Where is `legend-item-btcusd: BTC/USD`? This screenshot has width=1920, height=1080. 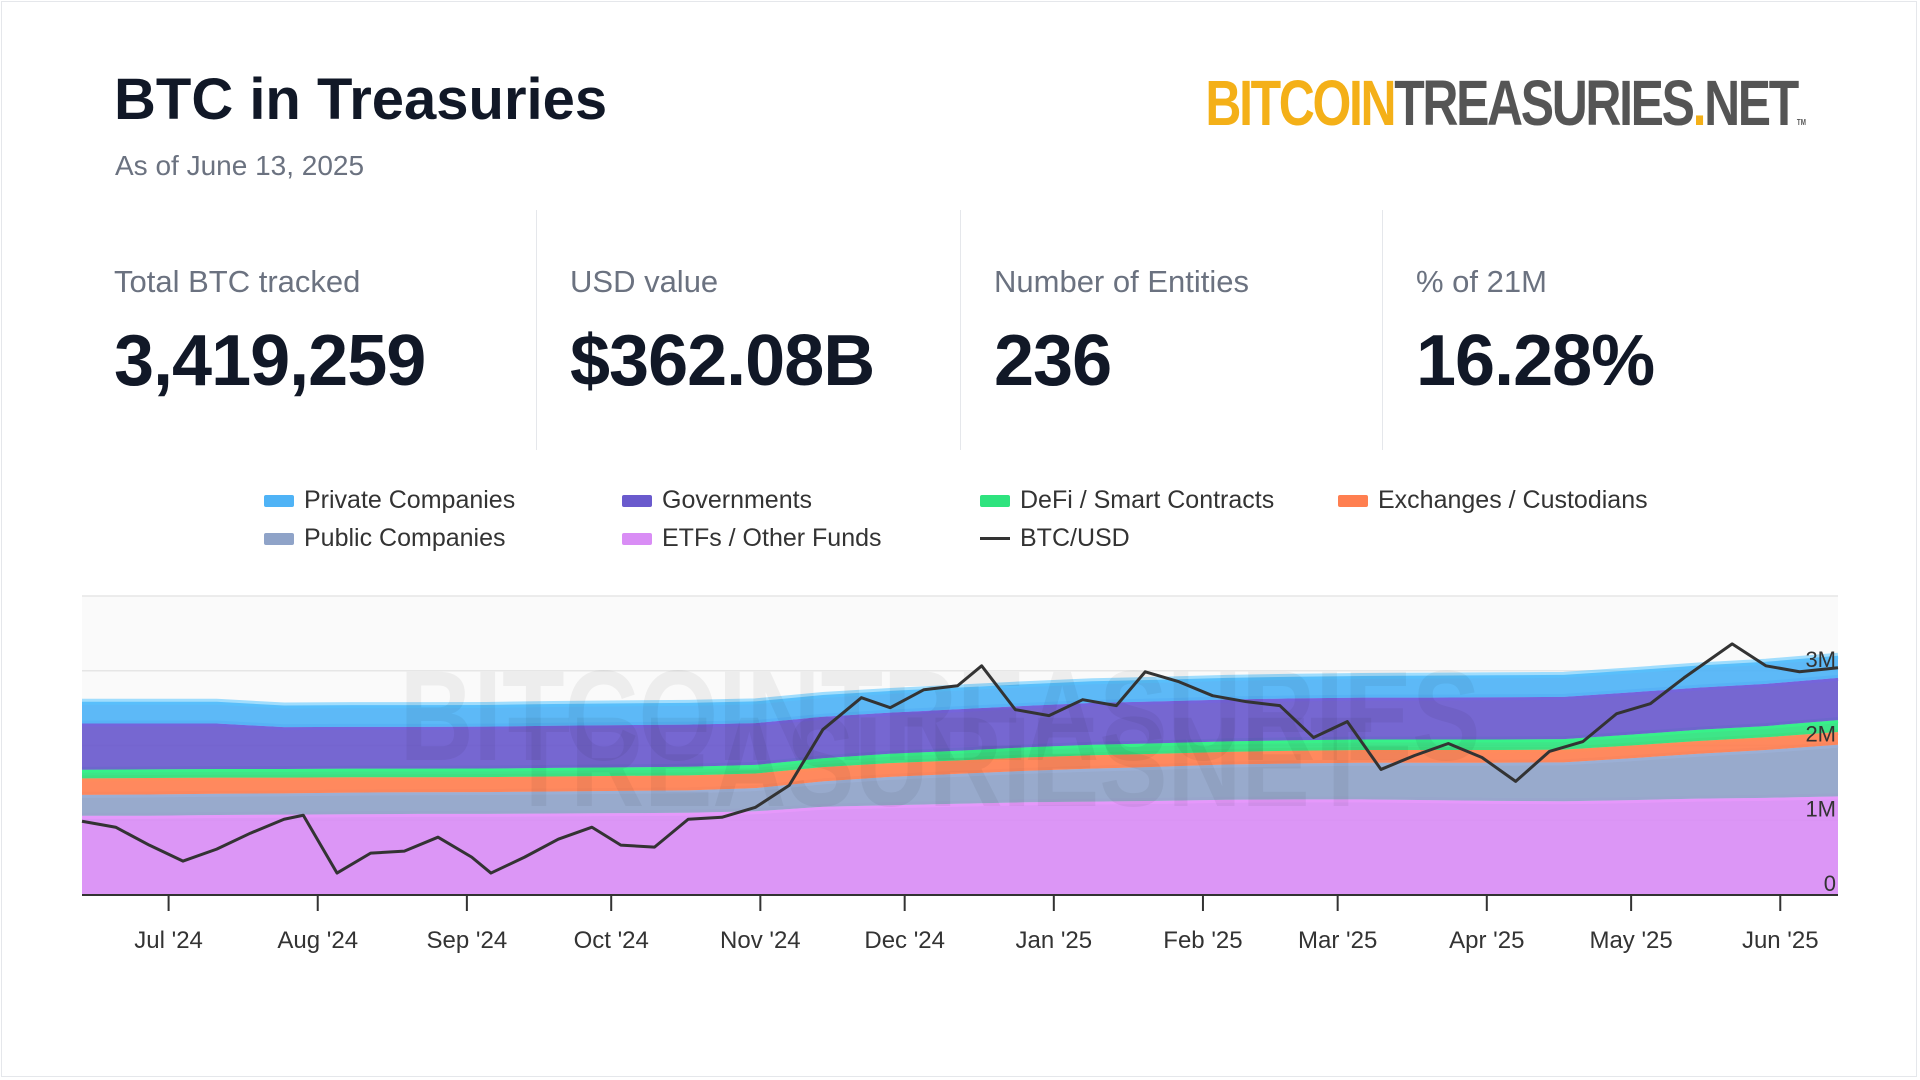
legend-item-btcusd: BTC/USD is located at coordinates (1055, 538).